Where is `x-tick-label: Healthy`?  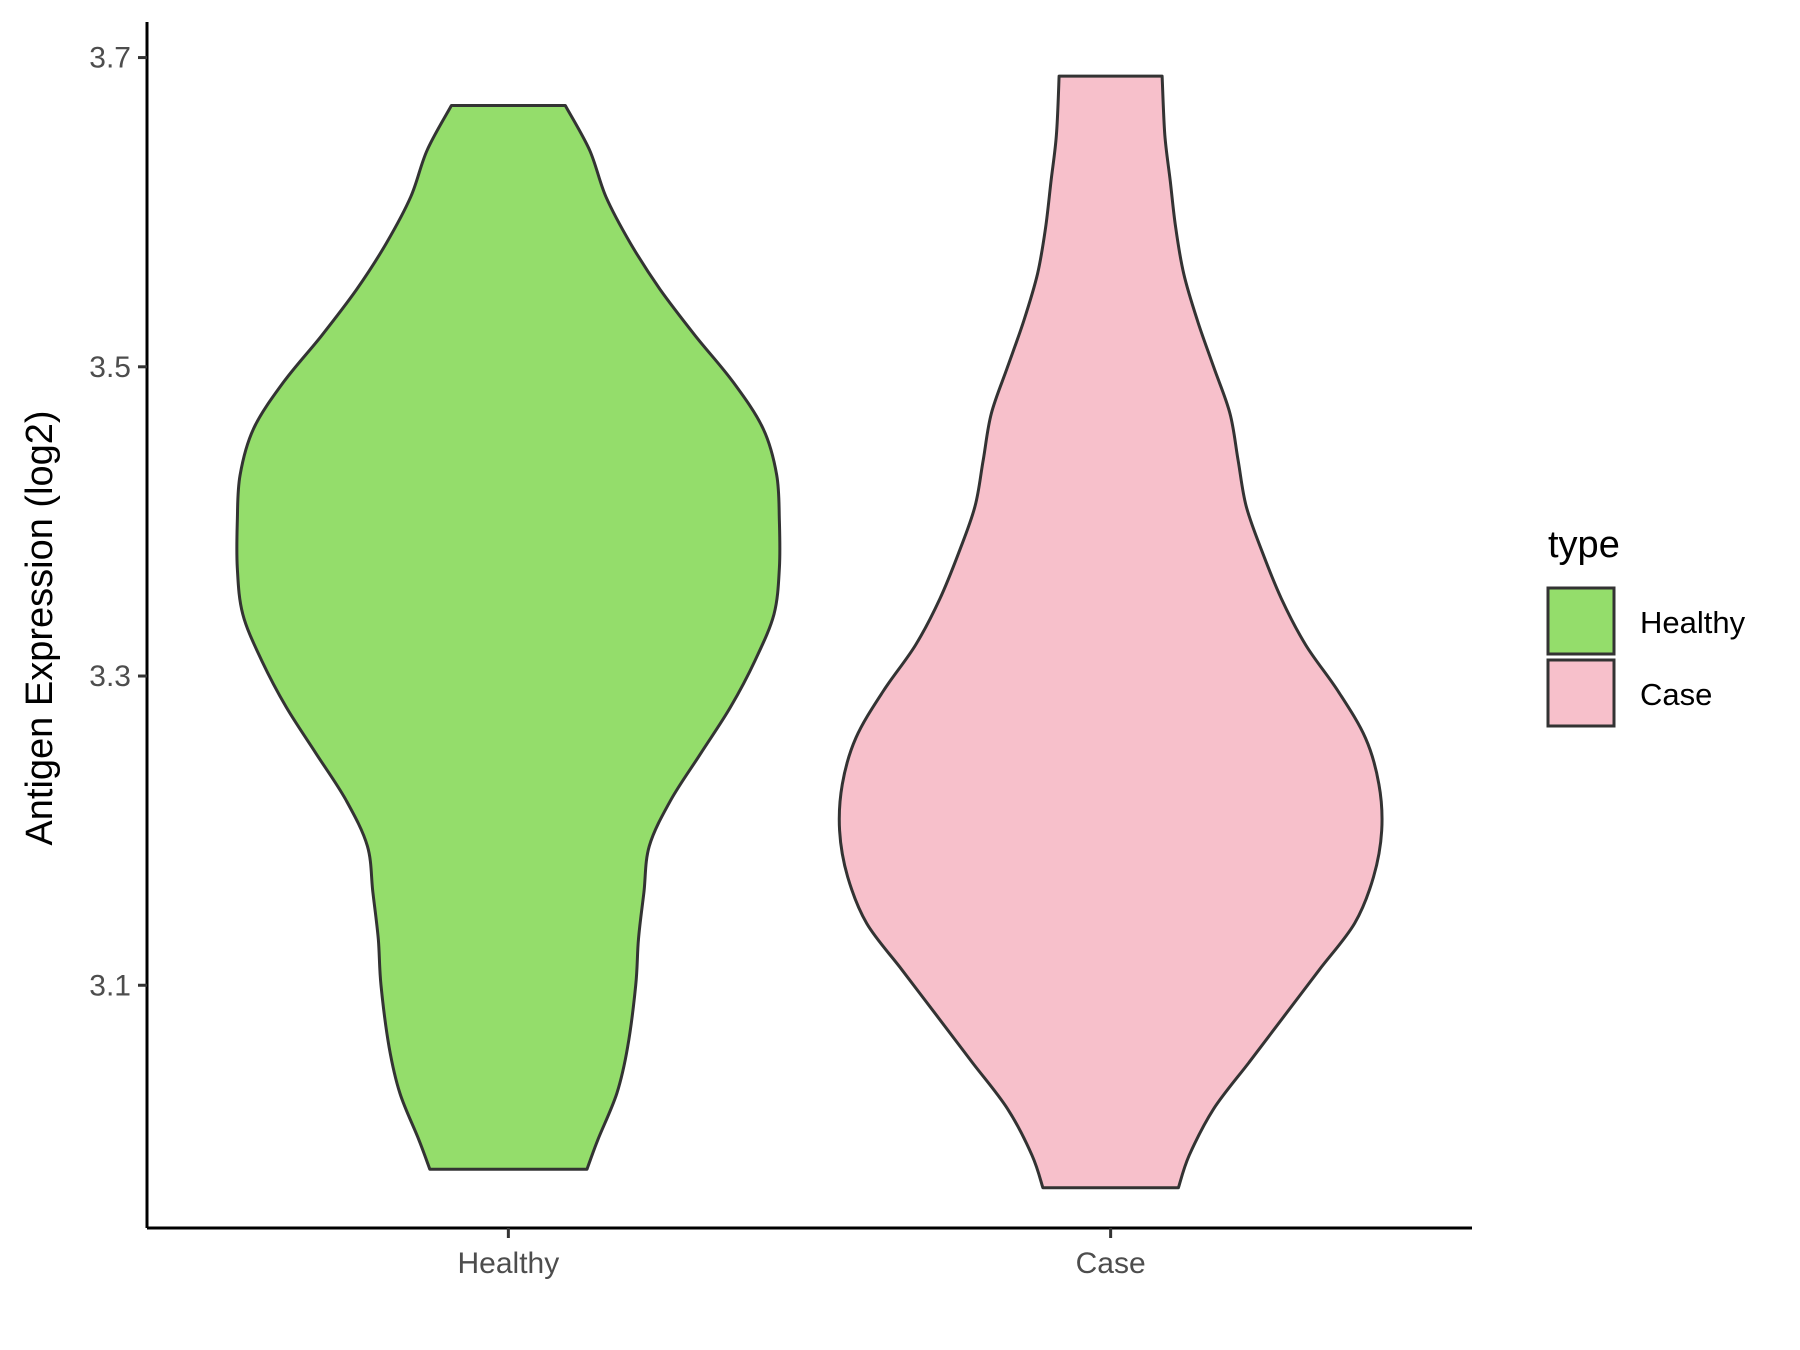 x-tick-label: Healthy is located at coordinates (509, 1263).